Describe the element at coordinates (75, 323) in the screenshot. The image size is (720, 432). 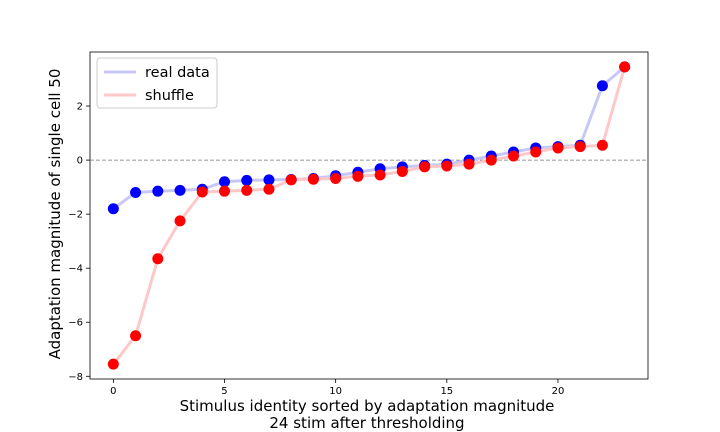
I see `y-tick-label: −6` at that location.